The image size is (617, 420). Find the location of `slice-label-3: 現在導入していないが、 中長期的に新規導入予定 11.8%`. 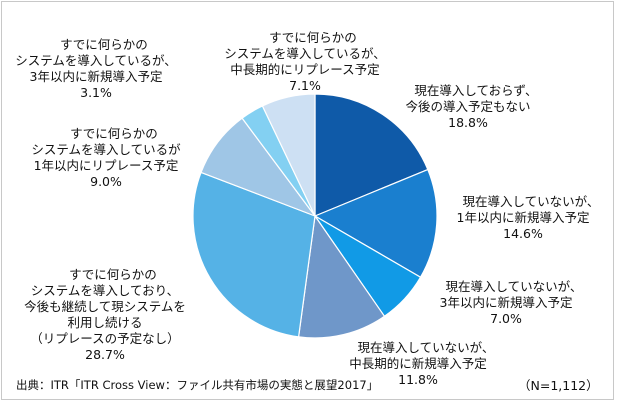

slice-label-3: 現在導入していないが、 中長期的に新規導入予定 11.8% is located at coordinates (422, 363).